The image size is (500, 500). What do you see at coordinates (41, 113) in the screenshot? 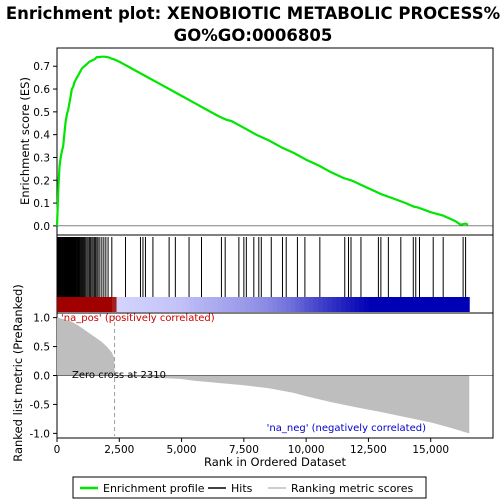
I see `es-y-tick-label: 0.5` at bounding box center [41, 113].